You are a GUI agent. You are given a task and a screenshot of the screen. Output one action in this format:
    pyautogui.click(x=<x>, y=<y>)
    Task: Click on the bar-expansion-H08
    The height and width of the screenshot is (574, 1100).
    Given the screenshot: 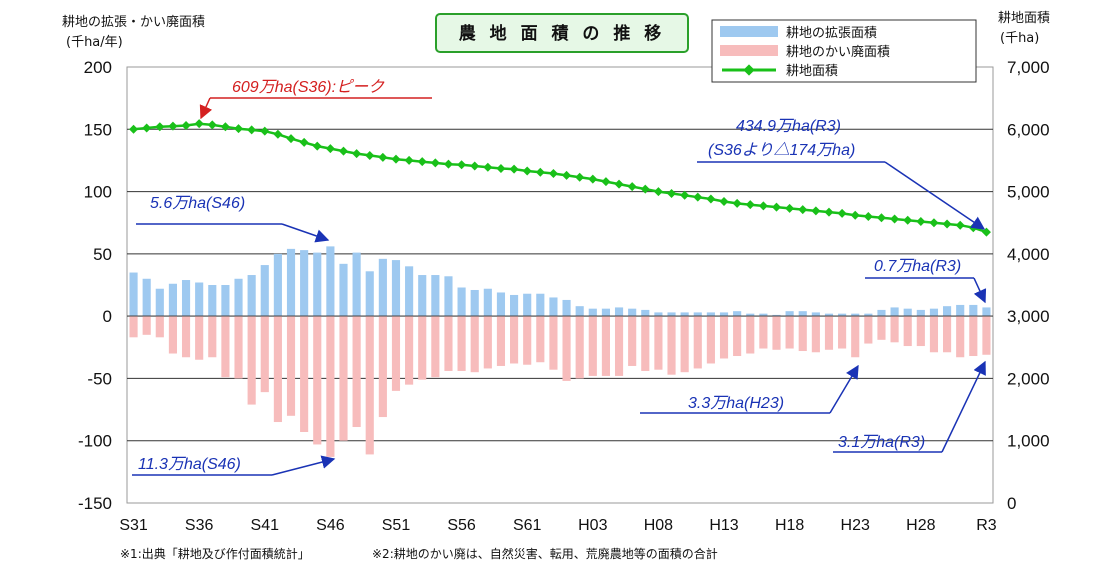 What is the action you would take?
    pyautogui.click(x=658, y=314)
    